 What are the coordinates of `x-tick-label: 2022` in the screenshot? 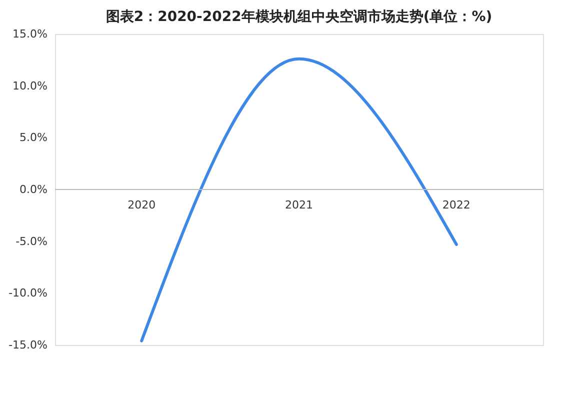 It's located at (456, 205).